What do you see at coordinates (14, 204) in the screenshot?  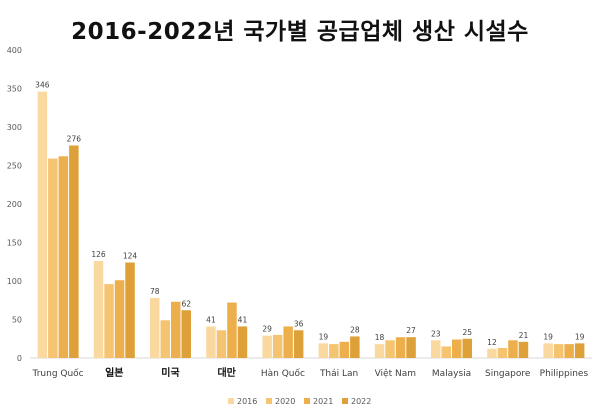 I see `y-tick-label: 200` at bounding box center [14, 204].